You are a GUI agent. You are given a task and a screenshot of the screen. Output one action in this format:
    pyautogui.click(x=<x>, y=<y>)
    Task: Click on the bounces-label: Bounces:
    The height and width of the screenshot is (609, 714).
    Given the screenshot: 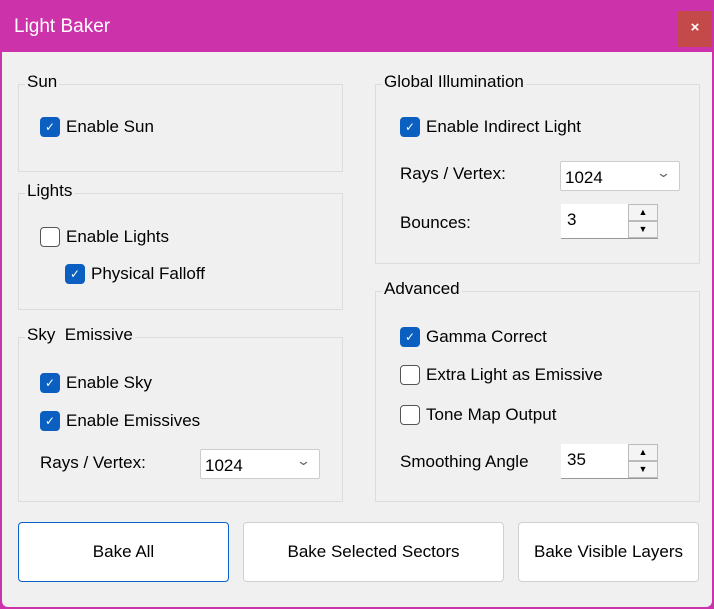 What is the action you would take?
    pyautogui.click(x=435, y=222)
    